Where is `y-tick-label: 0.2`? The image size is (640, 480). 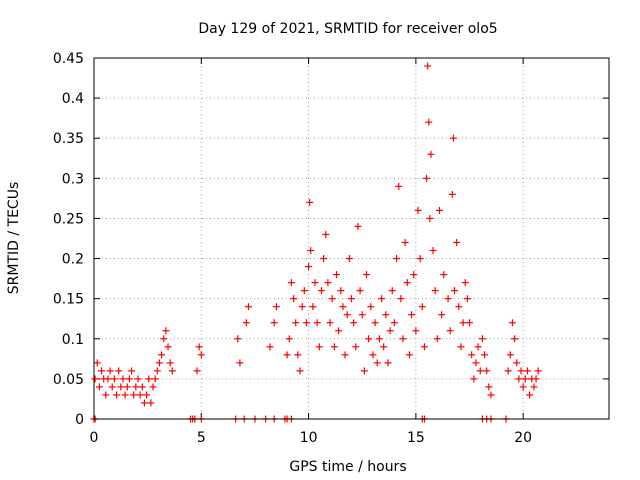
y-tick-label: 0.2 is located at coordinates (73, 260).